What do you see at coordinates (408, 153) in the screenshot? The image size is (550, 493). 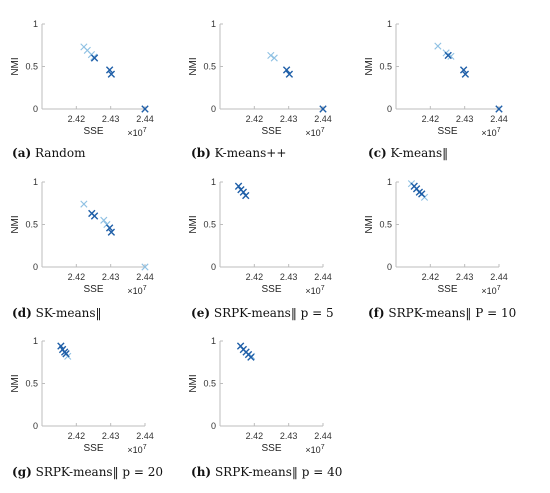 I see `caption-c: (c) K-means‖` at bounding box center [408, 153].